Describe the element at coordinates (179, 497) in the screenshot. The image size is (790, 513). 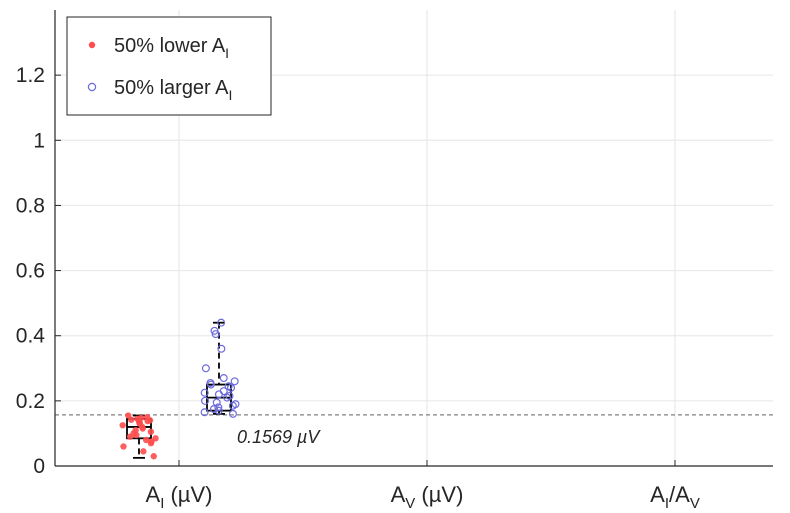
I see `x-tick-label: AI (µV)` at that location.